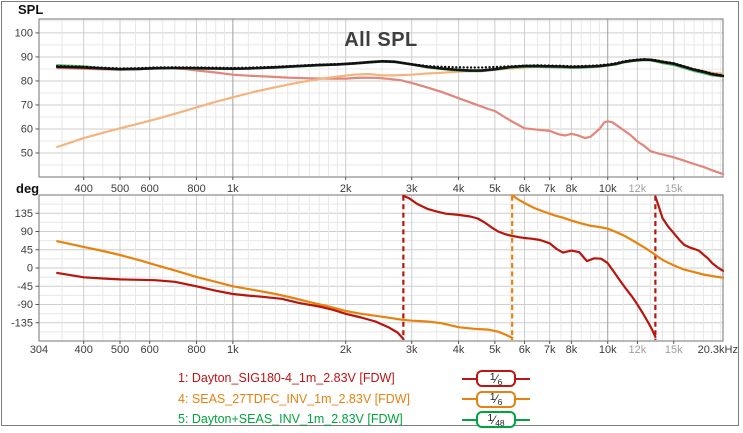 Image resolution: width=743 pixels, height=433 pixels. Describe the element at coordinates (24, 33) in the screenshot. I see `y-tick-label: 100` at that location.